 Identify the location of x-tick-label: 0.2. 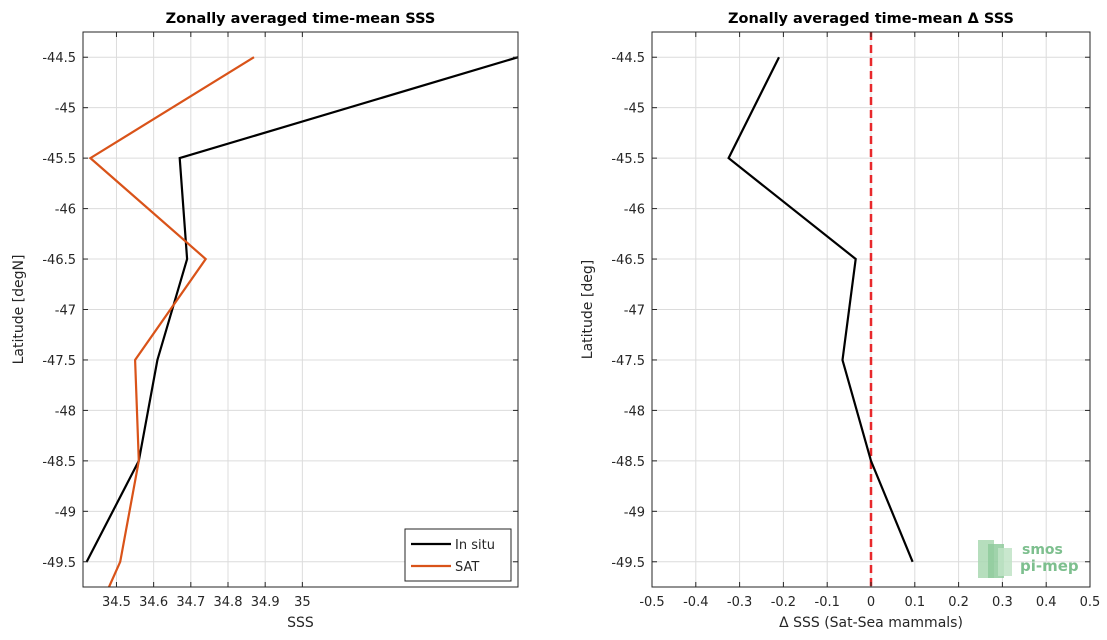
(958, 602).